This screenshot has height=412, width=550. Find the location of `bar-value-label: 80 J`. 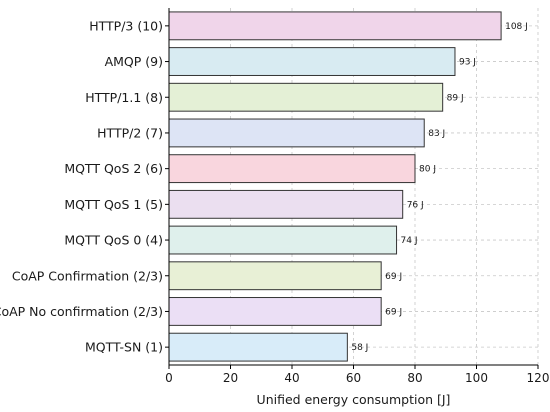

bar-value-label: 80 J is located at coordinates (427, 170).